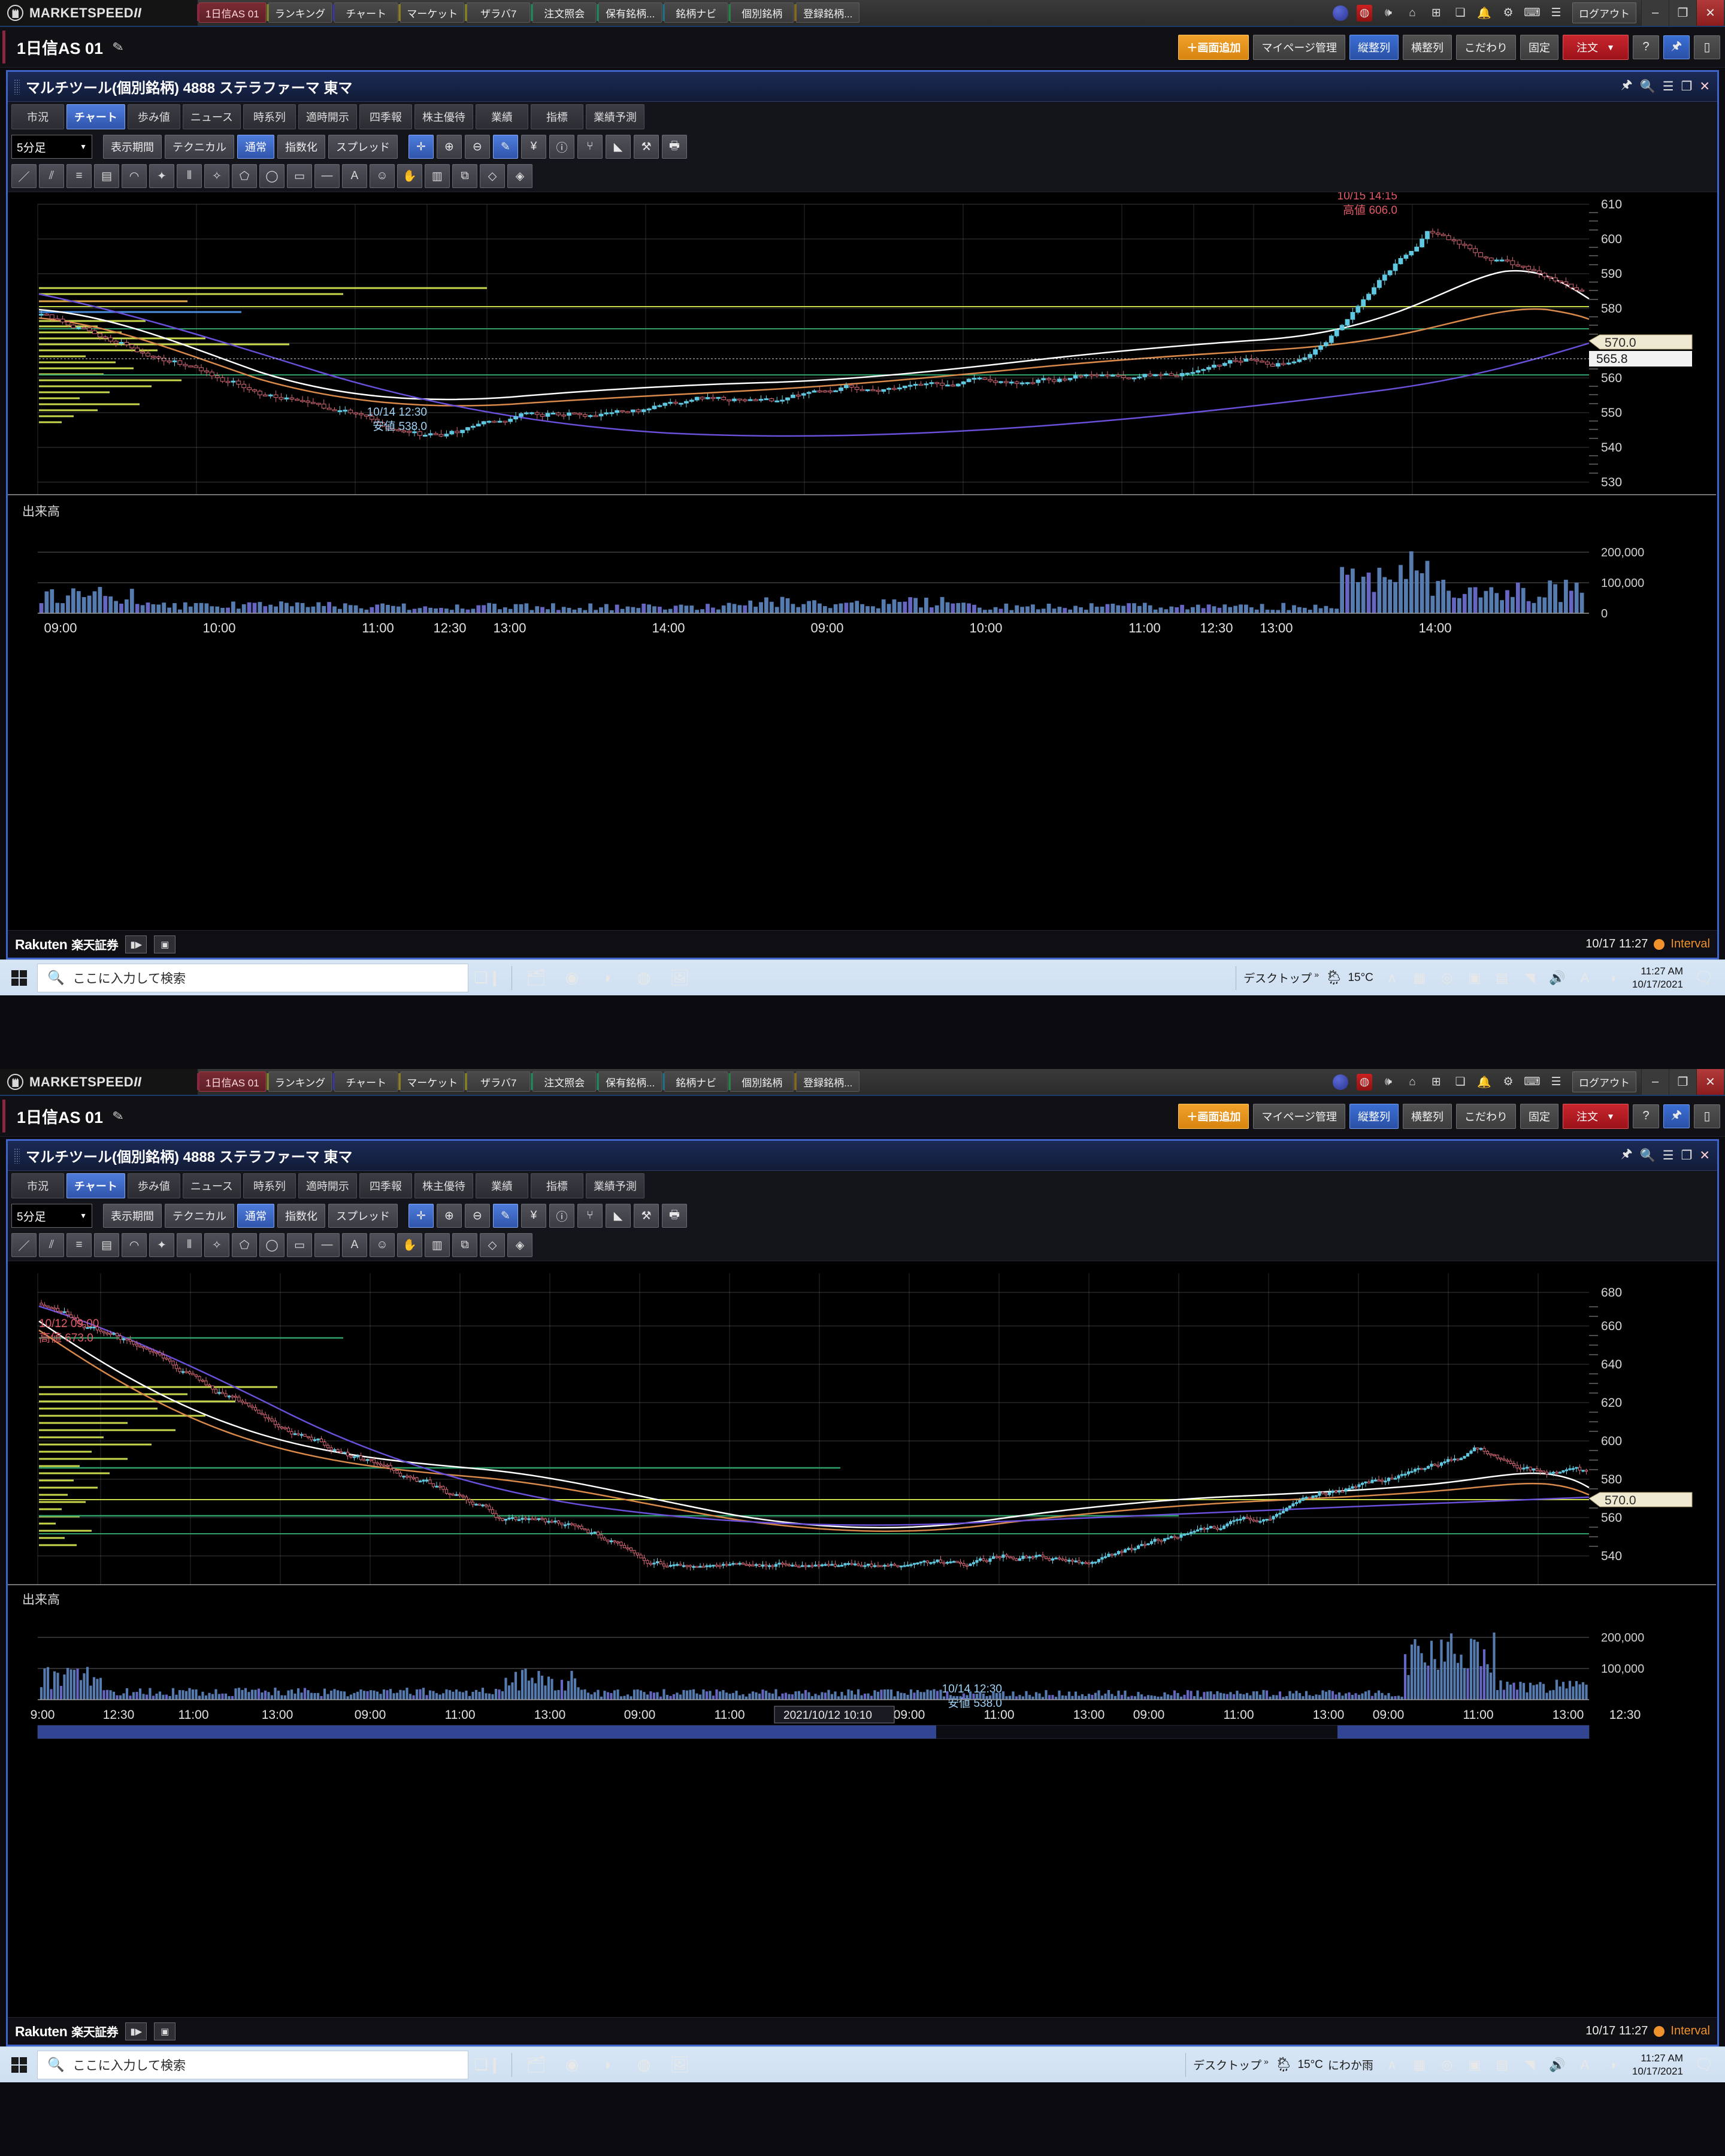  Describe the element at coordinates (363, 1216) in the screenshot. I see `toolbar-button-スプレッド: スプレッド` at that location.